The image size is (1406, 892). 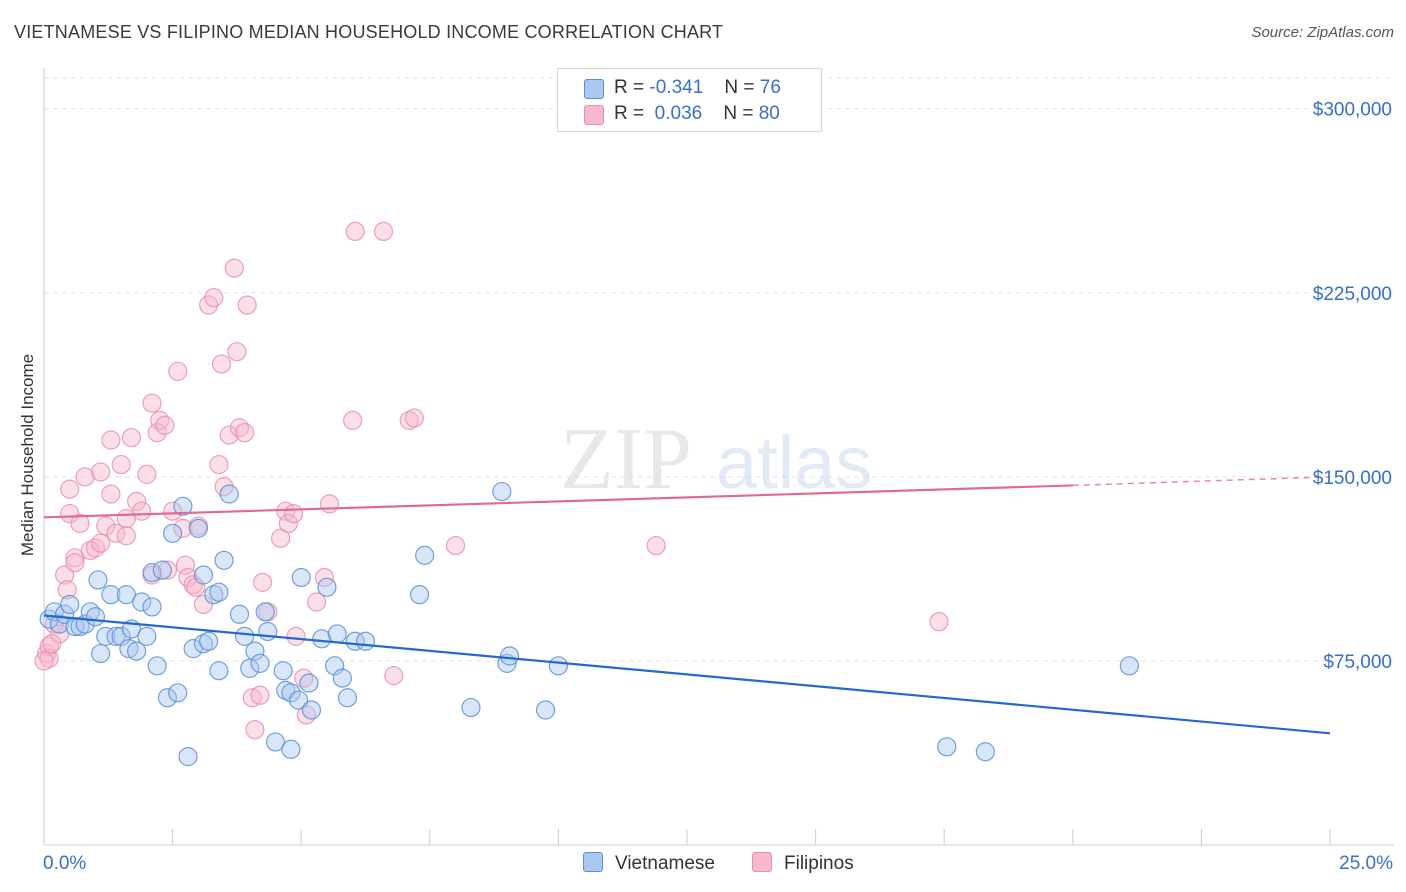 What do you see at coordinates (769, 113) in the screenshot?
I see `legend-n-value: 80` at bounding box center [769, 113].